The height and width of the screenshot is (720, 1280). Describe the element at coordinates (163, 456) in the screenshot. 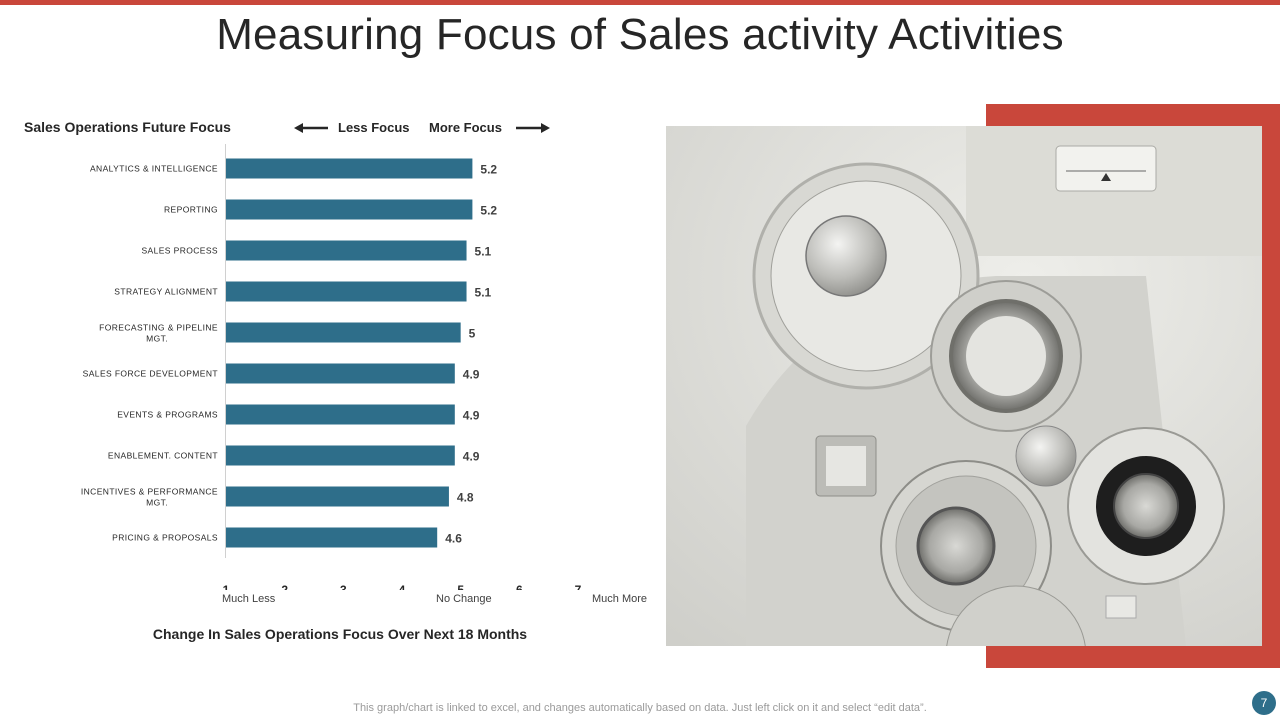

I see `category-label: ENABLEMENT. CONTENT` at that location.